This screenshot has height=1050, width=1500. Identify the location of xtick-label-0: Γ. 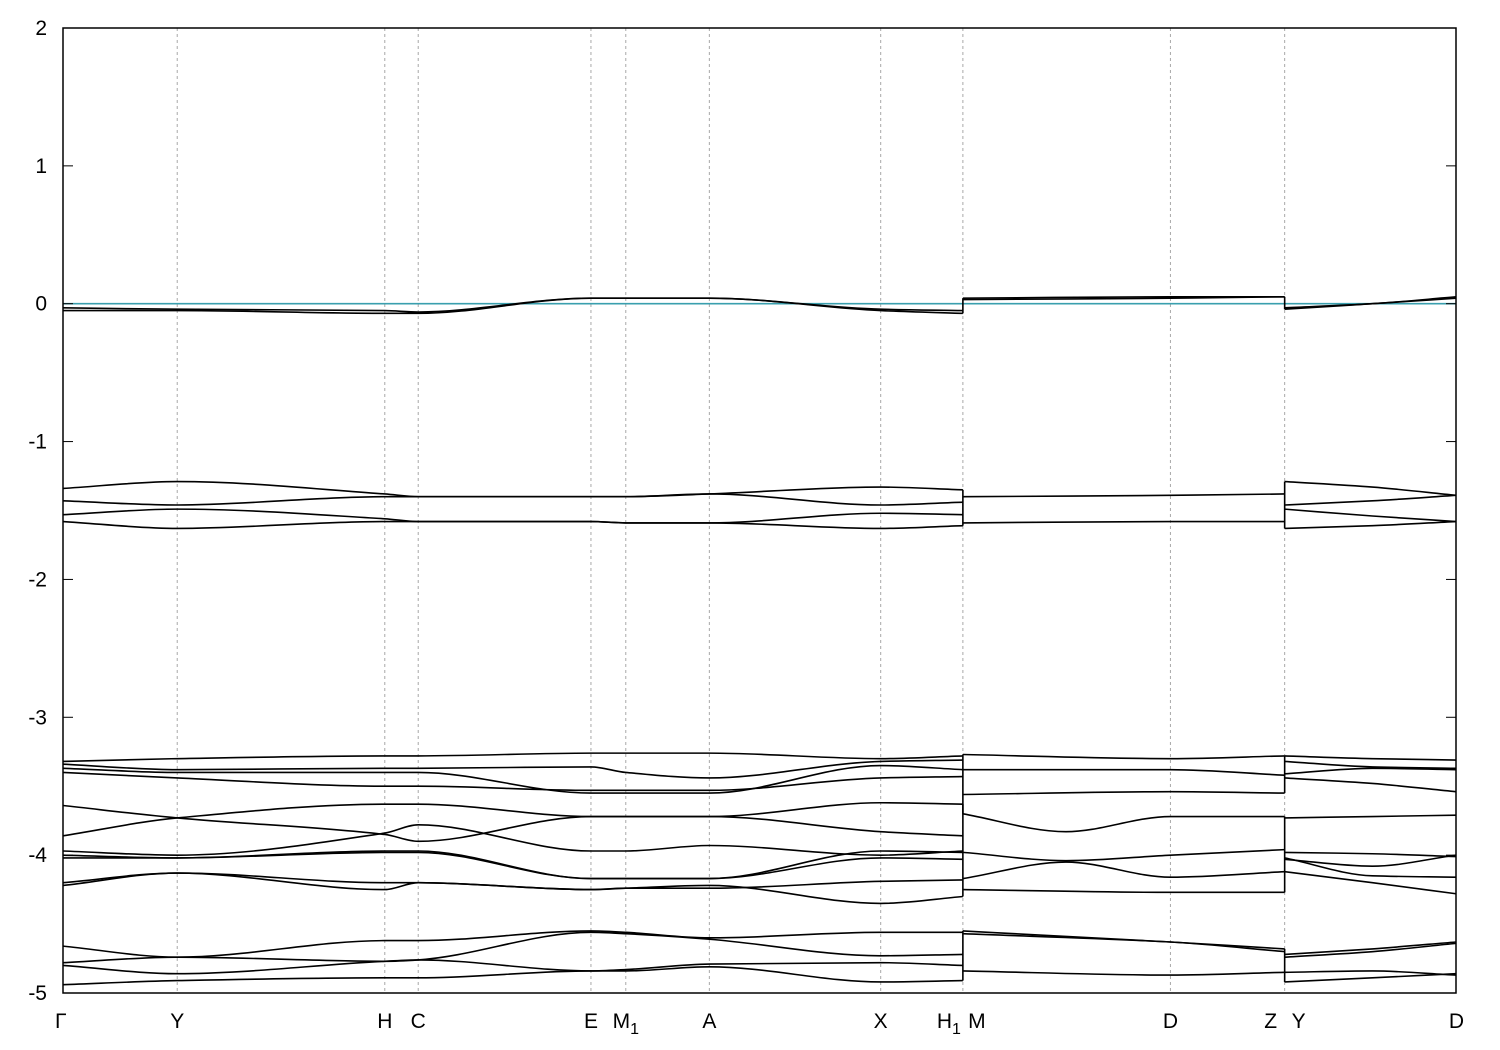
(61, 1021).